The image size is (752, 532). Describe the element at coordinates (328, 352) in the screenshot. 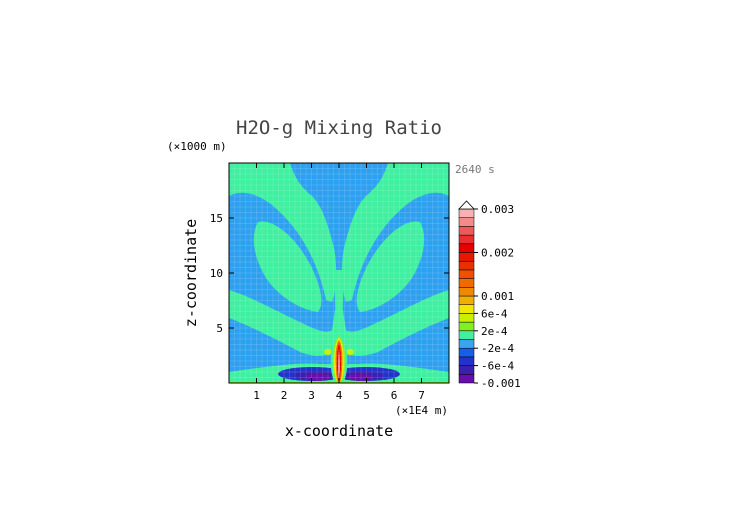

I see `side-blob-left` at that location.